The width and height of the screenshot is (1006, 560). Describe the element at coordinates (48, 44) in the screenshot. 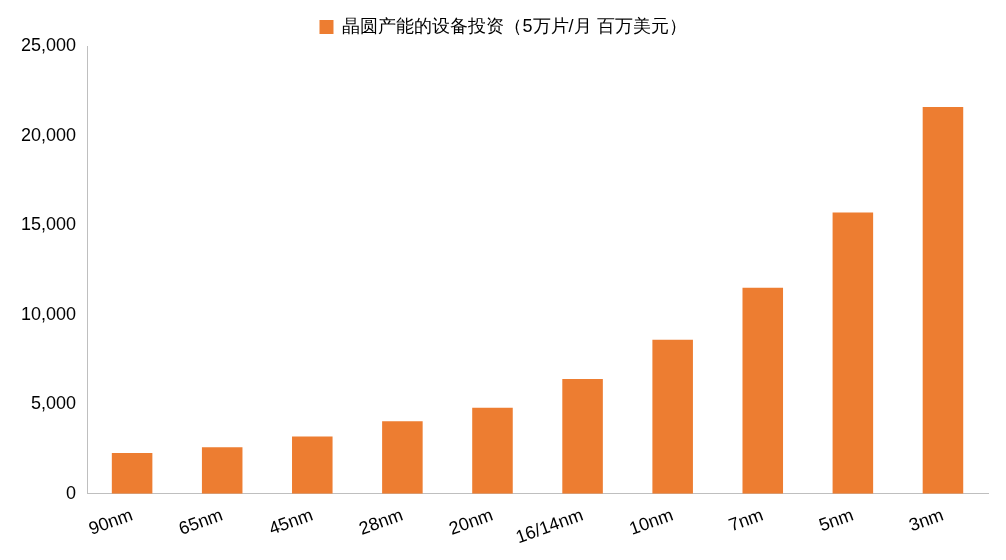

I see `y-tick-label: 25,000` at that location.